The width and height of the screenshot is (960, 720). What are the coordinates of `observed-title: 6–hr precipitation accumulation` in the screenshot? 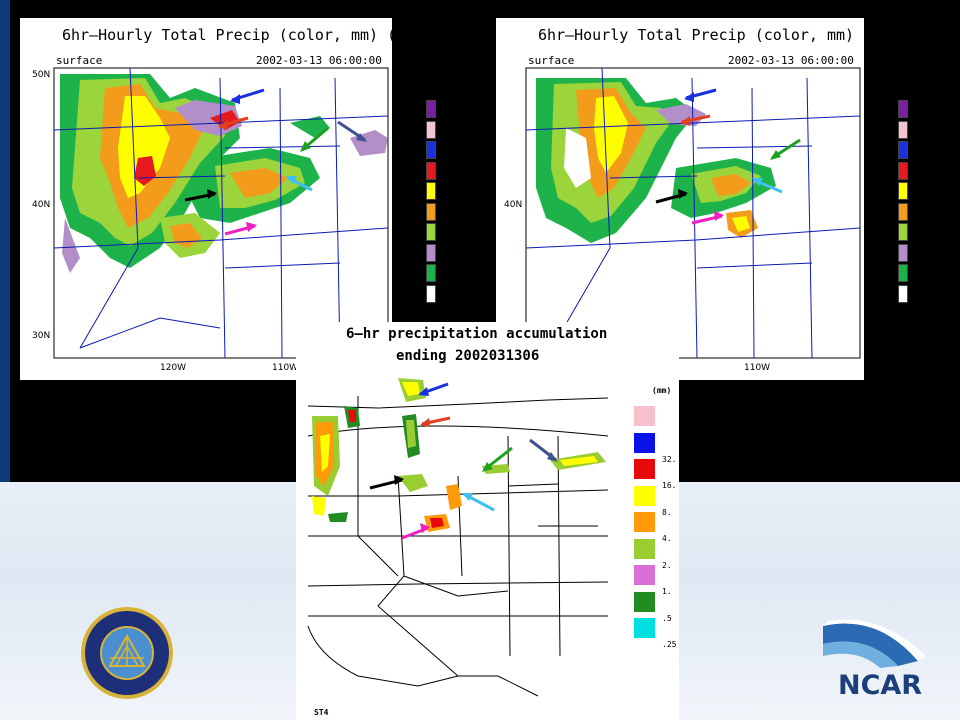 It's located at (477, 334).